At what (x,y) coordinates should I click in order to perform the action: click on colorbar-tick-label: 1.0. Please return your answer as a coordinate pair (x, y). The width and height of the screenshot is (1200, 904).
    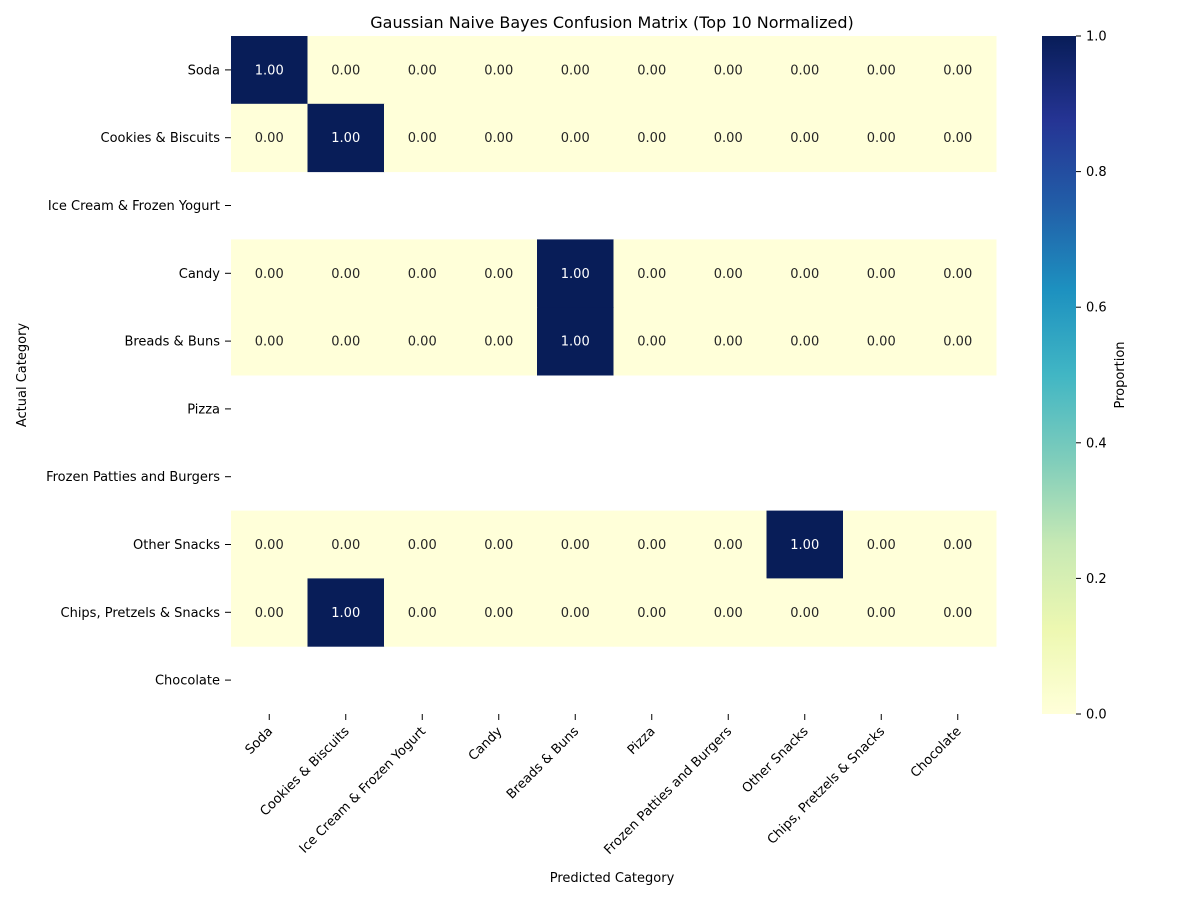
    Looking at the image, I should click on (1096, 37).